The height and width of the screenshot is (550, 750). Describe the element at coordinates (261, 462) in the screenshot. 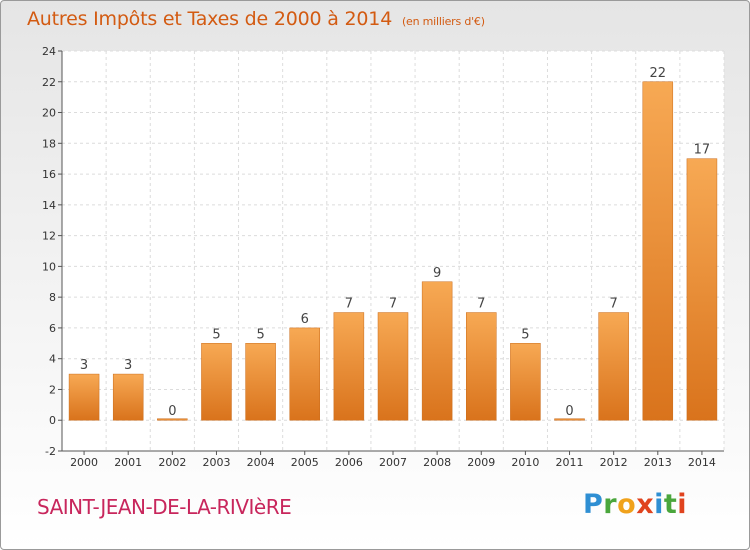

I see `x-tick-label: 2004` at that location.